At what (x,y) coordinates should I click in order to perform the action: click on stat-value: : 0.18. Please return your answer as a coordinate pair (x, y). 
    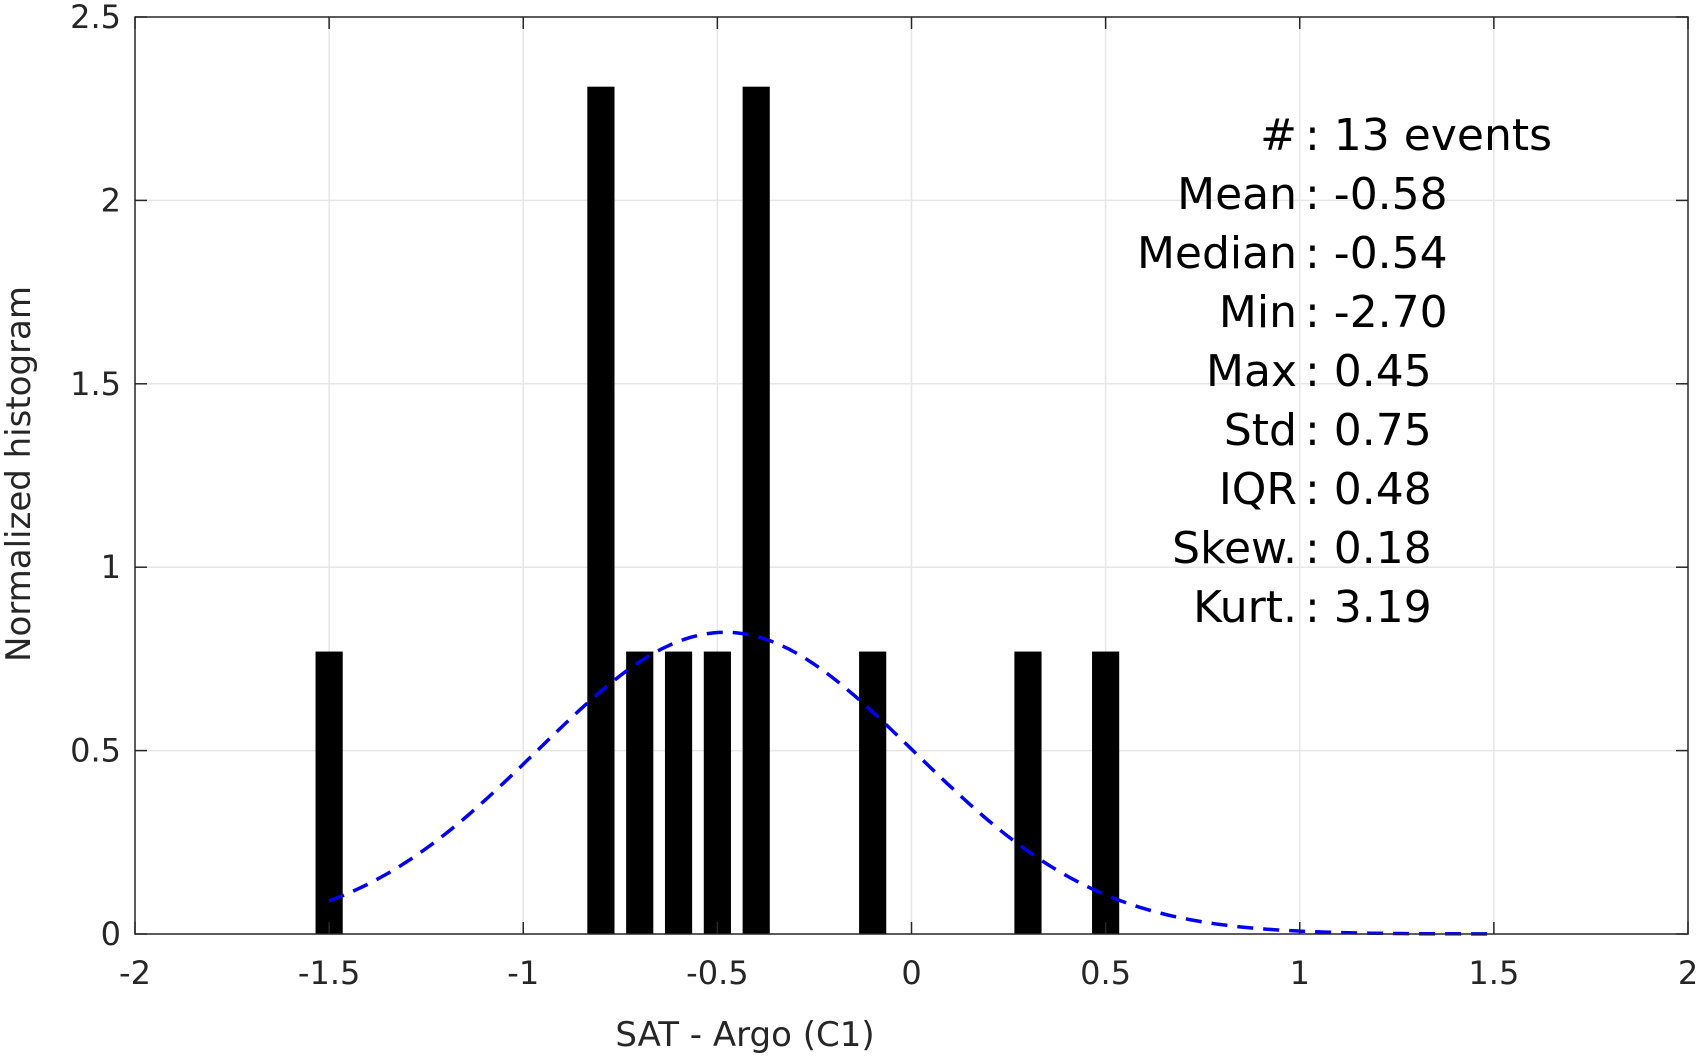
    Looking at the image, I should click on (1368, 548).